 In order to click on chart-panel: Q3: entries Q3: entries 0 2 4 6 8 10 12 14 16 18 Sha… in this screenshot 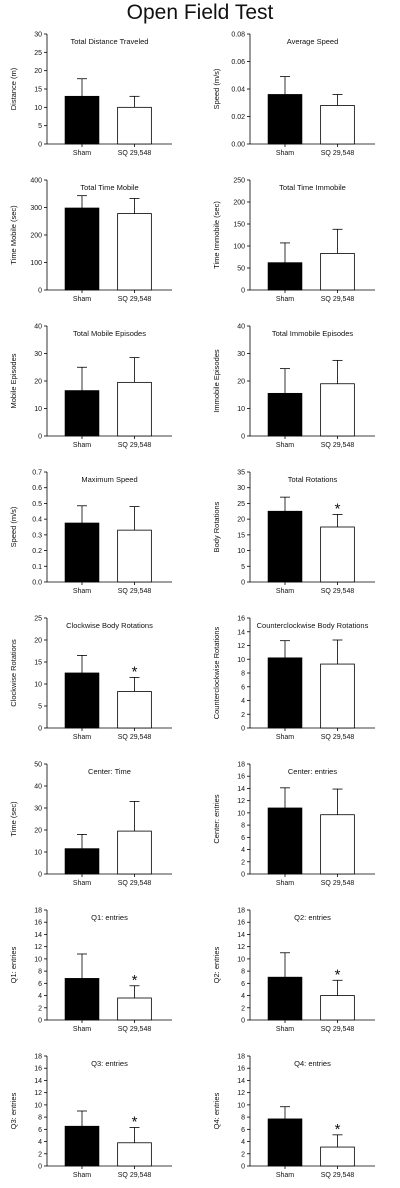, I will do `click(90, 1116)`.